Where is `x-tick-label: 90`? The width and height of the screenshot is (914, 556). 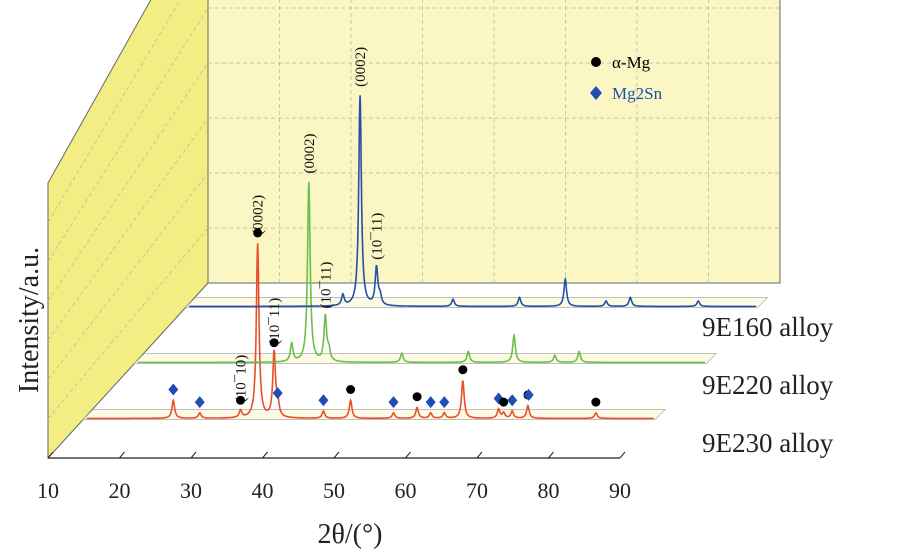
x-tick-label: 90 is located at coordinates (620, 490).